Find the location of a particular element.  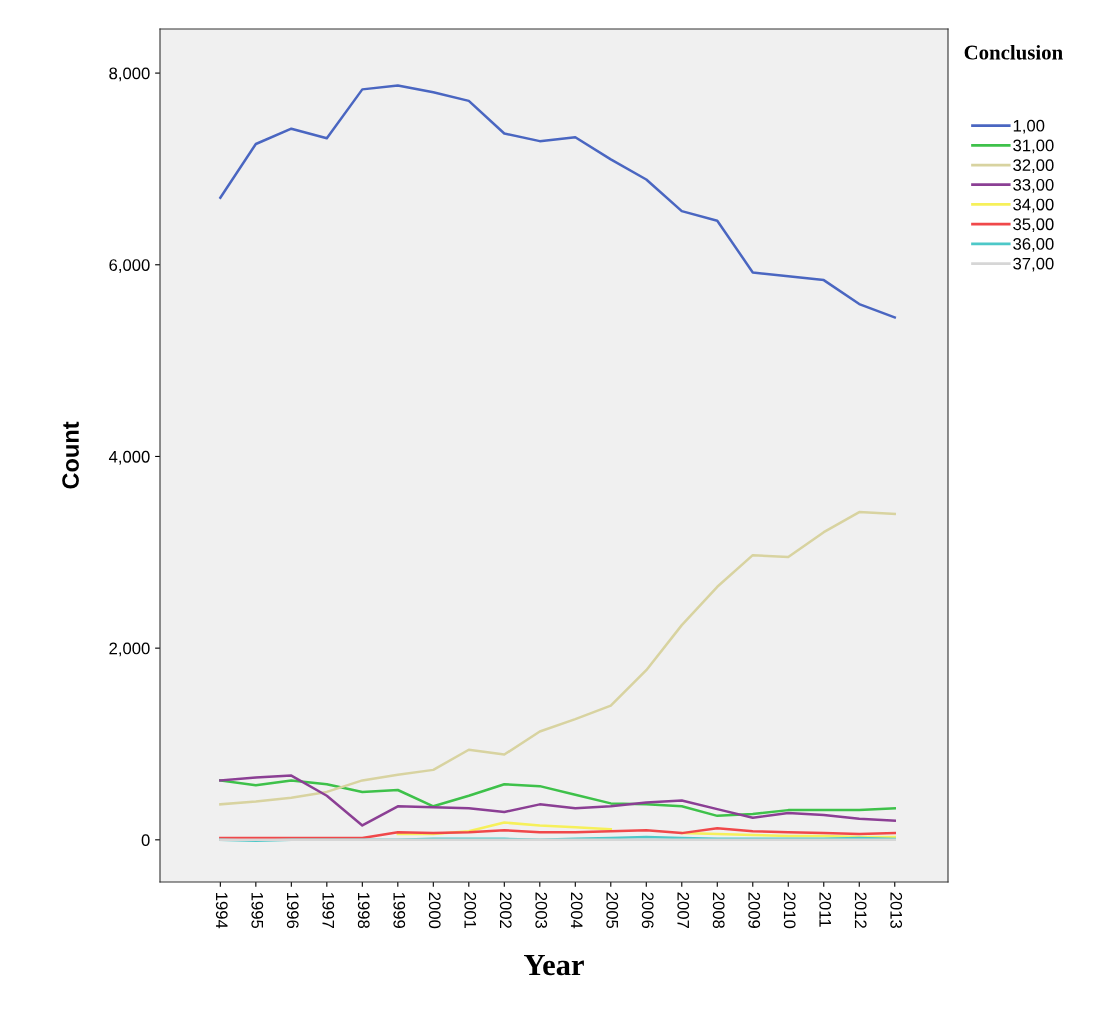

x-tick-label: 2004 is located at coordinates (576, 910).